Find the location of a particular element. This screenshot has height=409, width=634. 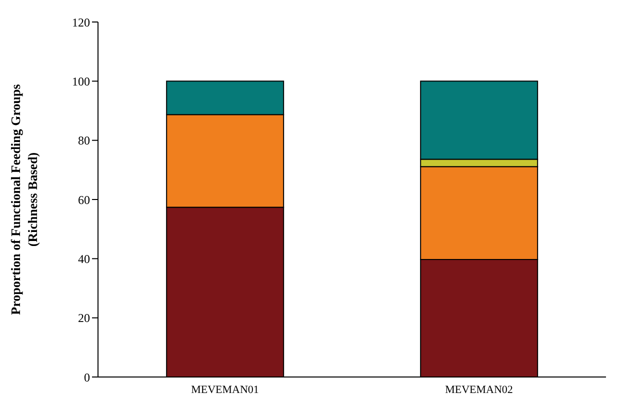

x-tick-label: MEVEMAN02 is located at coordinates (479, 390).